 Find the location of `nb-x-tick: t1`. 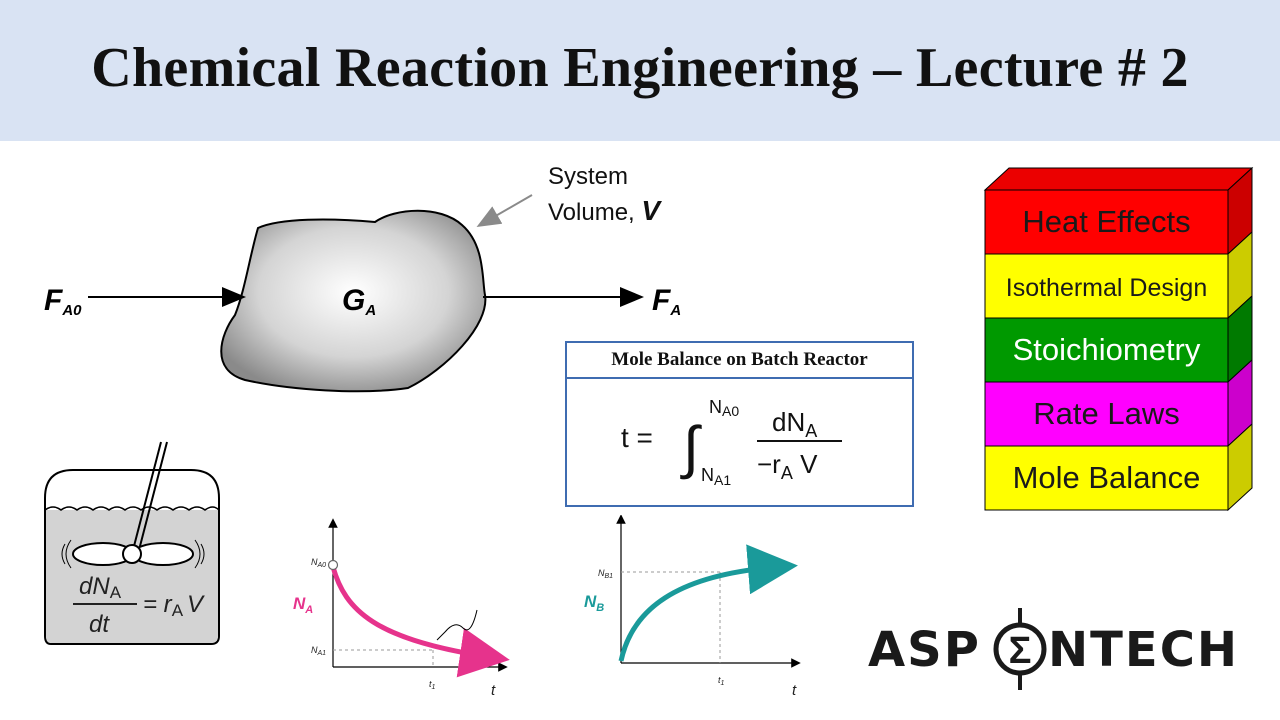

nb-x-tick: t1 is located at coordinates (721, 681).